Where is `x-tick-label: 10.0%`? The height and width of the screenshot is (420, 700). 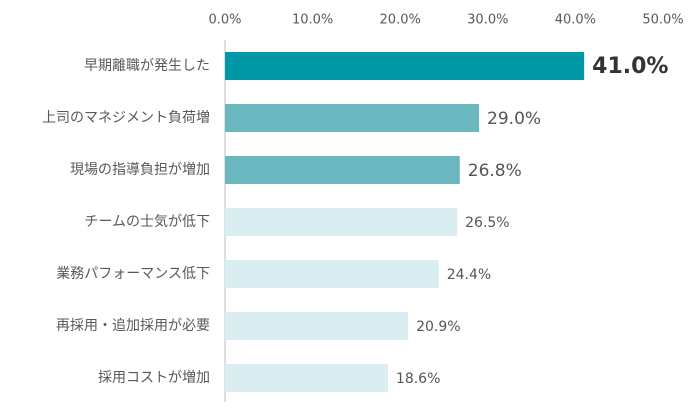
x-tick-label: 10.0% is located at coordinates (312, 20).